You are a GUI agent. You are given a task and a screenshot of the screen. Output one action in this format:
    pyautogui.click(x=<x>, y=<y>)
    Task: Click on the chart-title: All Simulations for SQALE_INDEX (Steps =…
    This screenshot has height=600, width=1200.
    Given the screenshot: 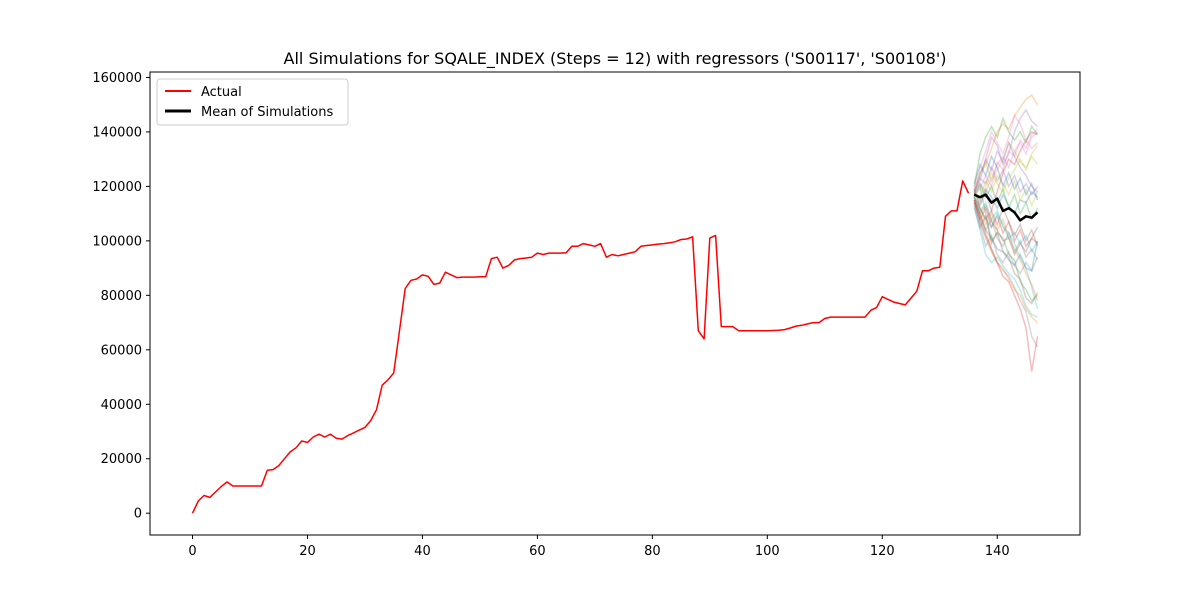 What is the action you would take?
    pyautogui.click(x=615, y=59)
    